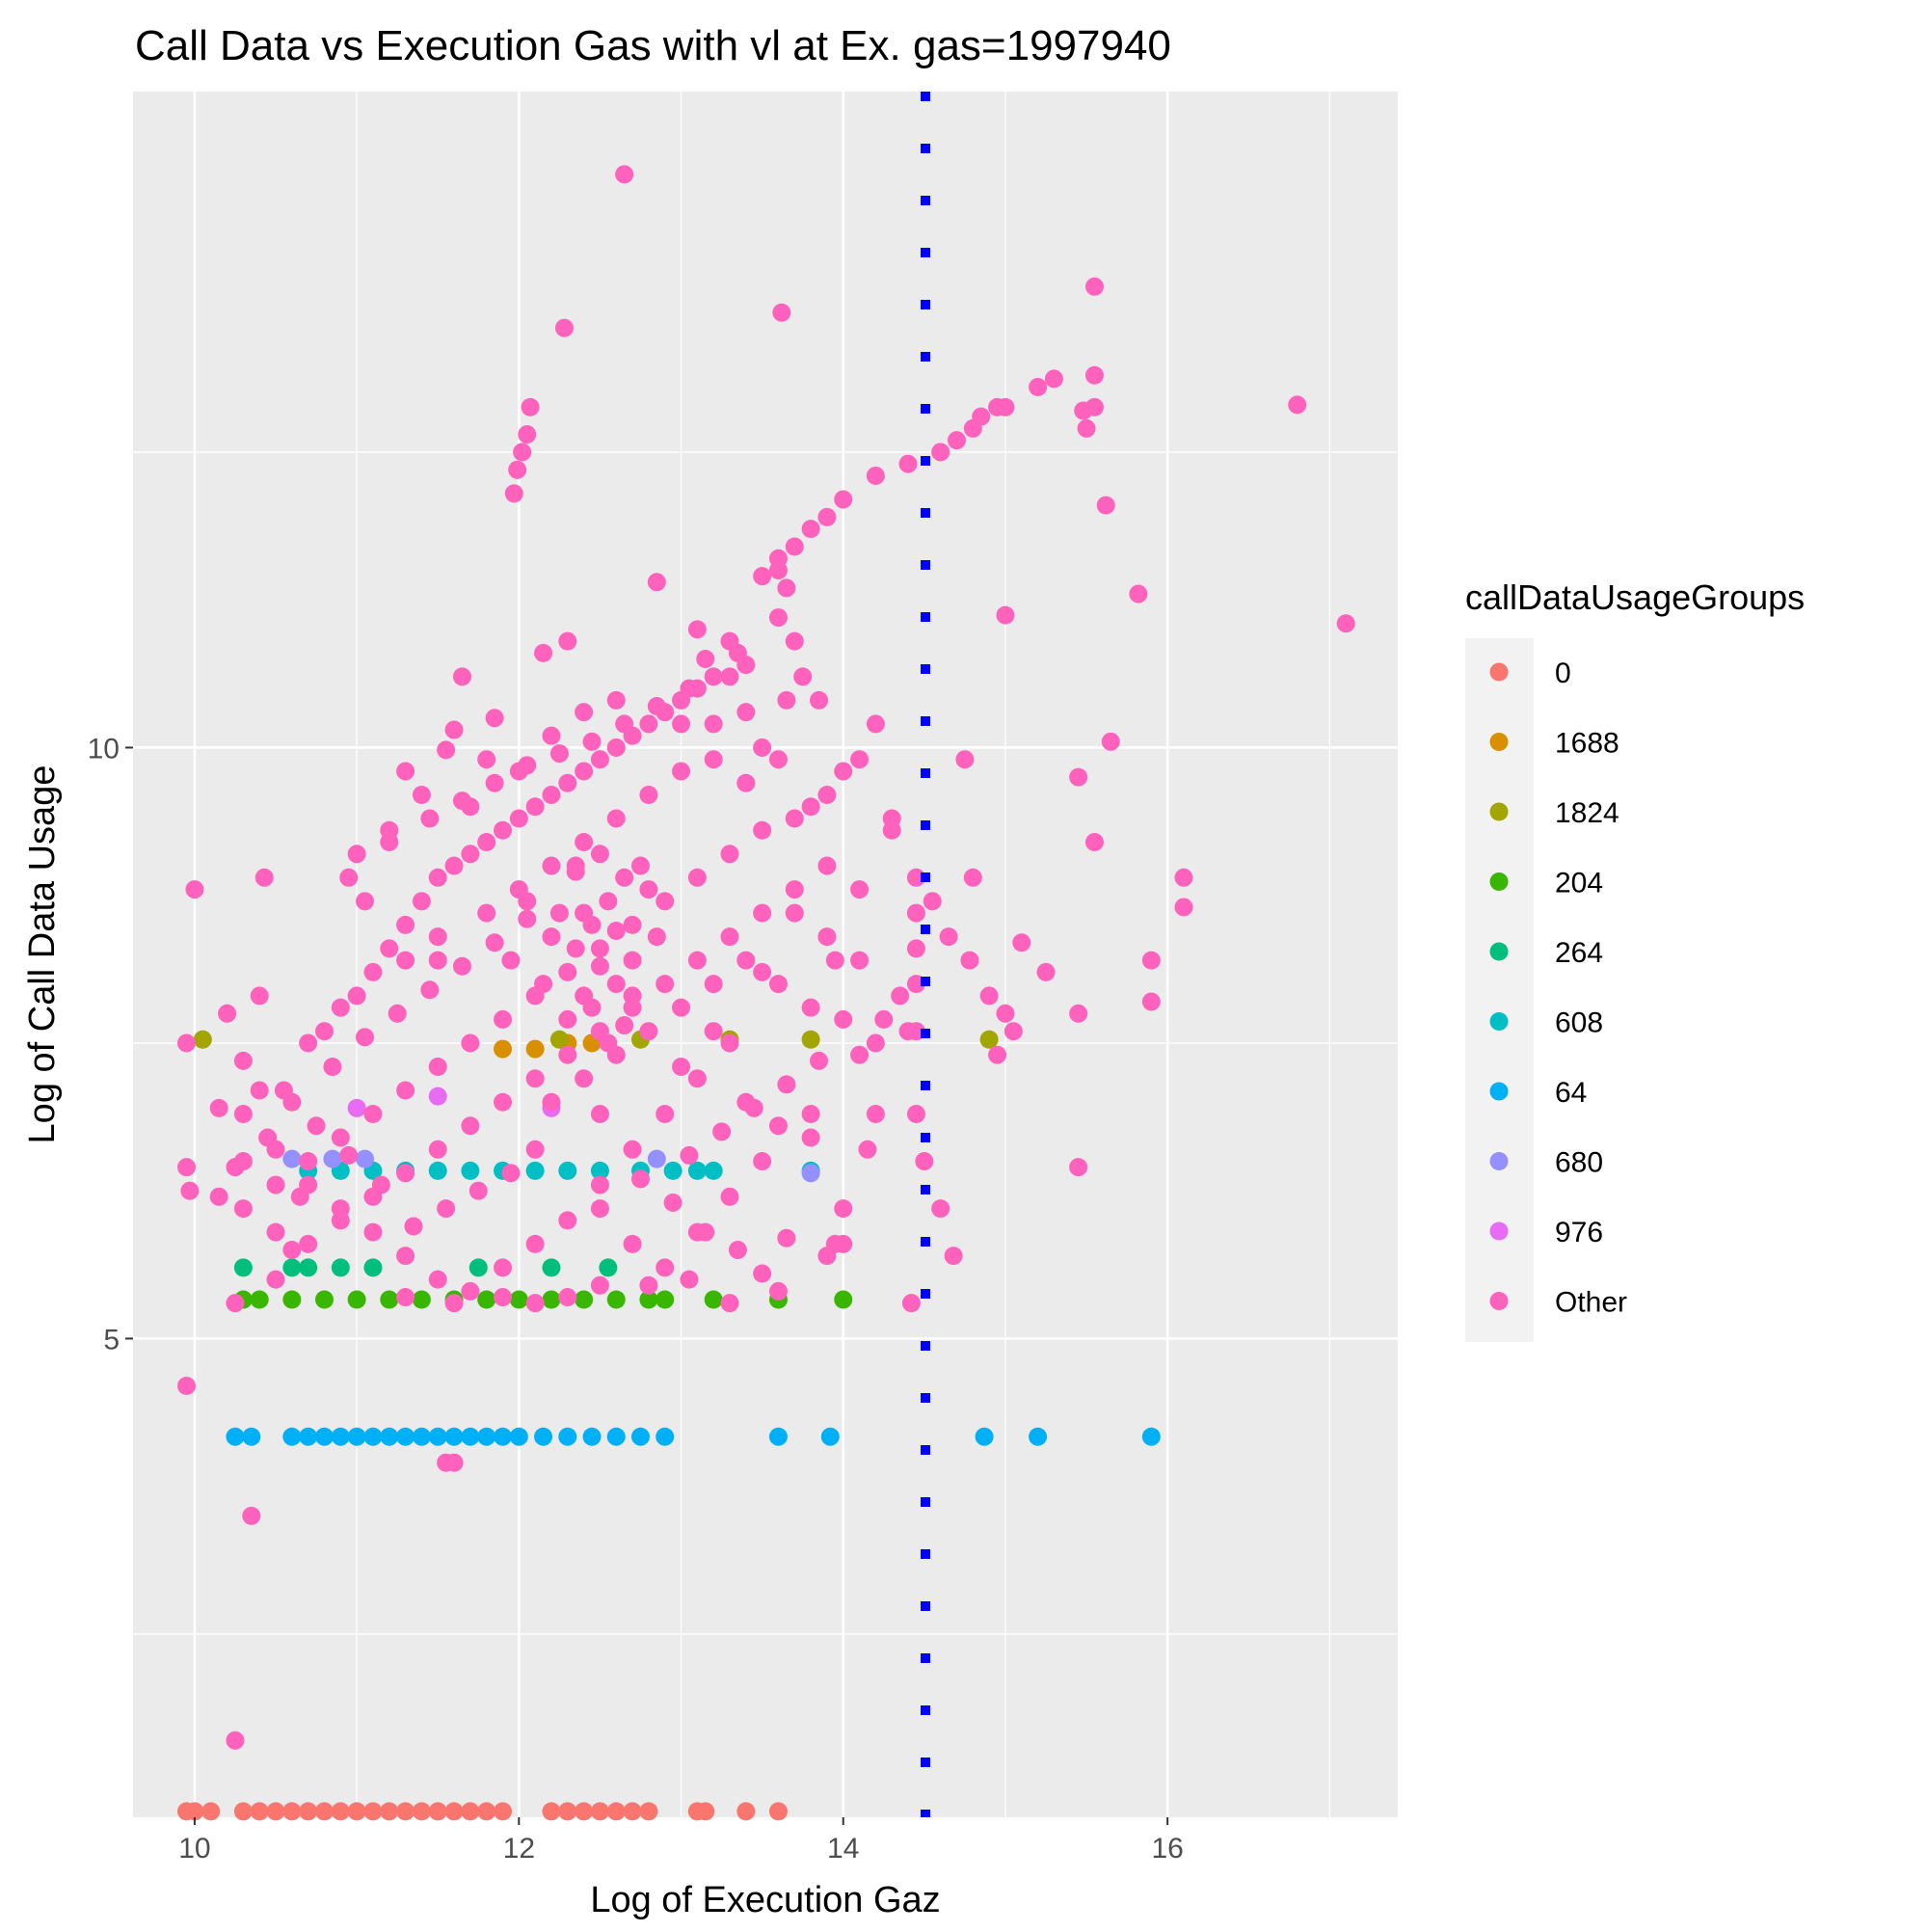  Describe the element at coordinates (1546, 1232) in the screenshot. I see `legend-item: 976` at that location.